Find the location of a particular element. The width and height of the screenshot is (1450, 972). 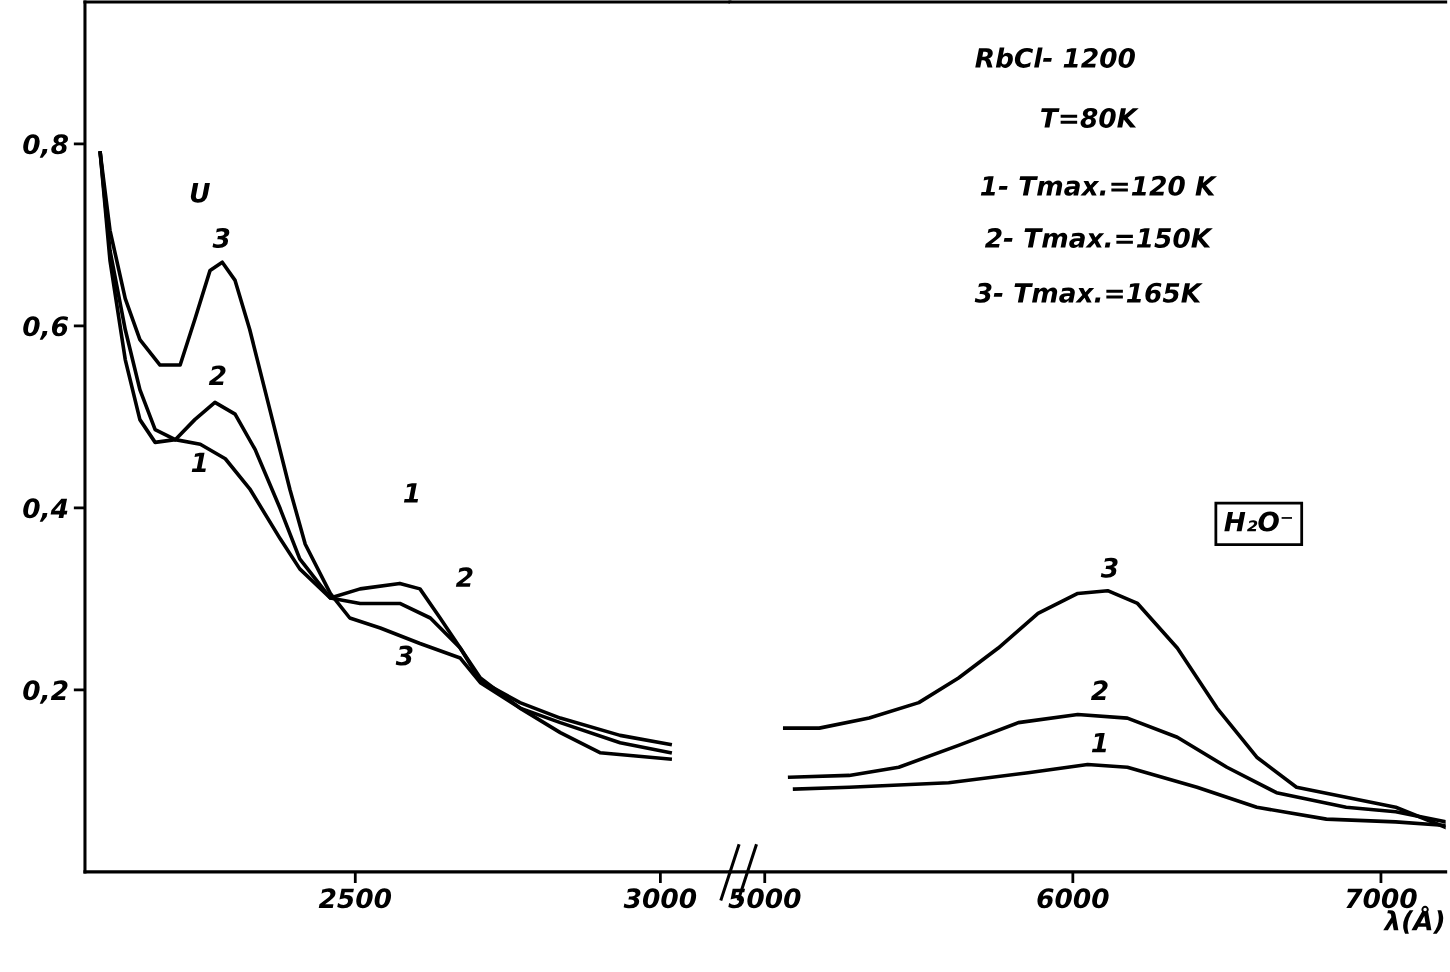

y-tick-label: 0,2 is located at coordinates (45, 692).